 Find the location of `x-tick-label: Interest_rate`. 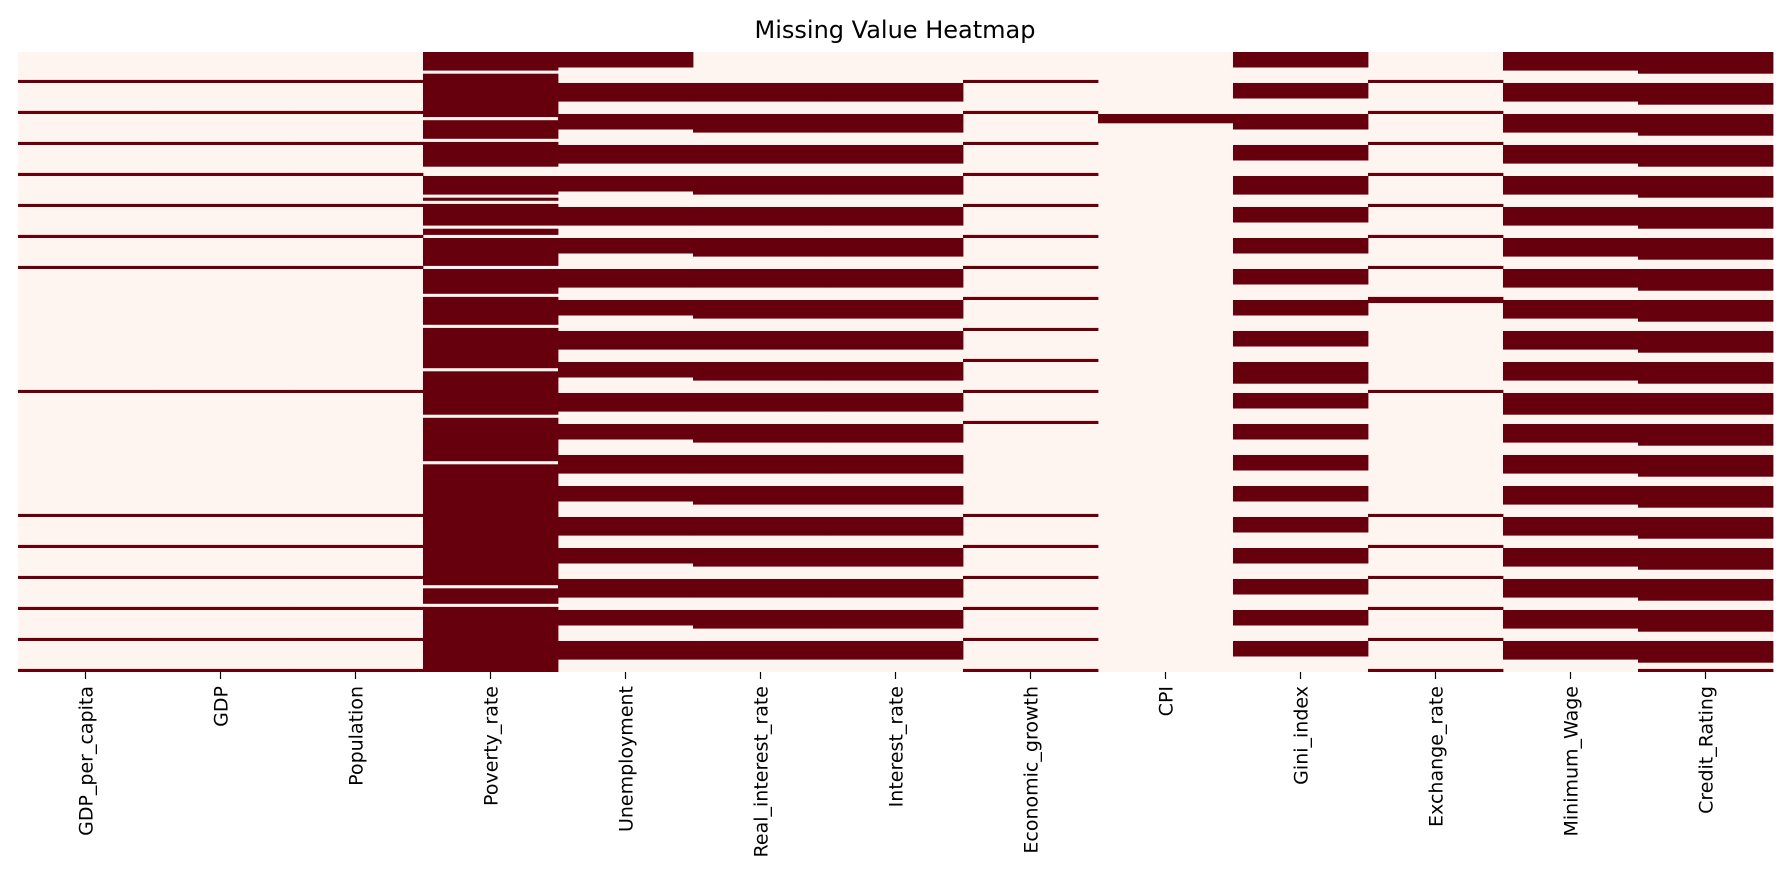

x-tick-label: Interest_rate is located at coordinates (897, 746).